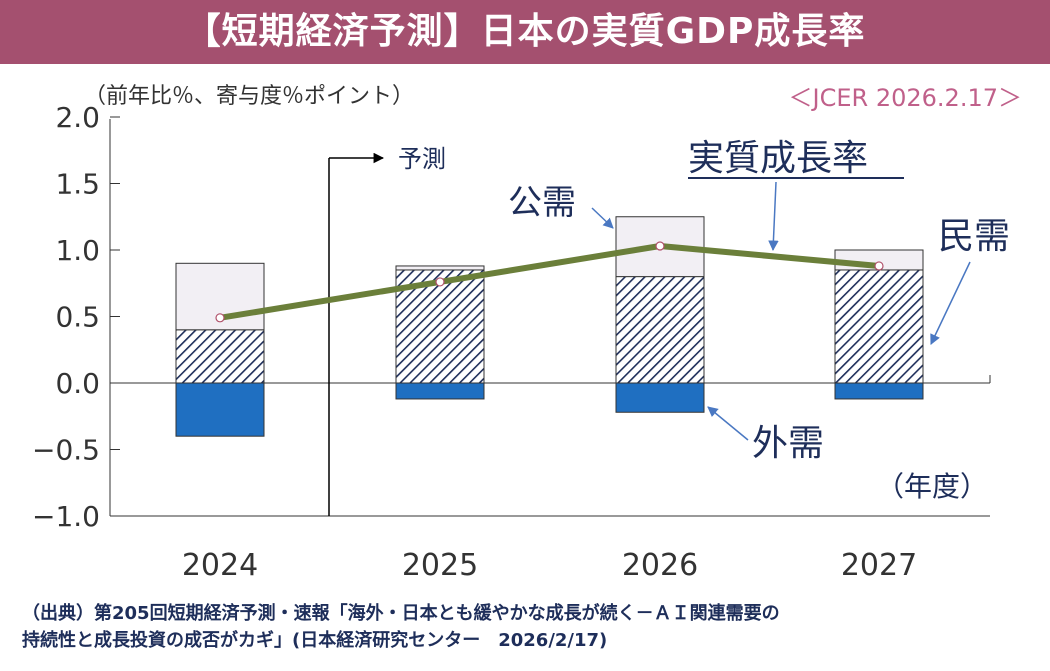 The width and height of the screenshot is (1050, 671). What do you see at coordinates (440, 268) in the screenshot?
I see `bar-public-demand` at bounding box center [440, 268].